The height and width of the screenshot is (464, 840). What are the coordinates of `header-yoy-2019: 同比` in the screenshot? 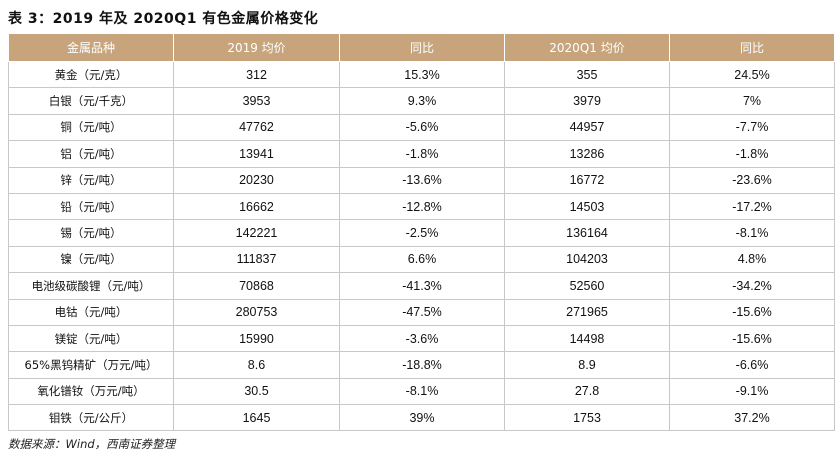 It's located at (422, 47).